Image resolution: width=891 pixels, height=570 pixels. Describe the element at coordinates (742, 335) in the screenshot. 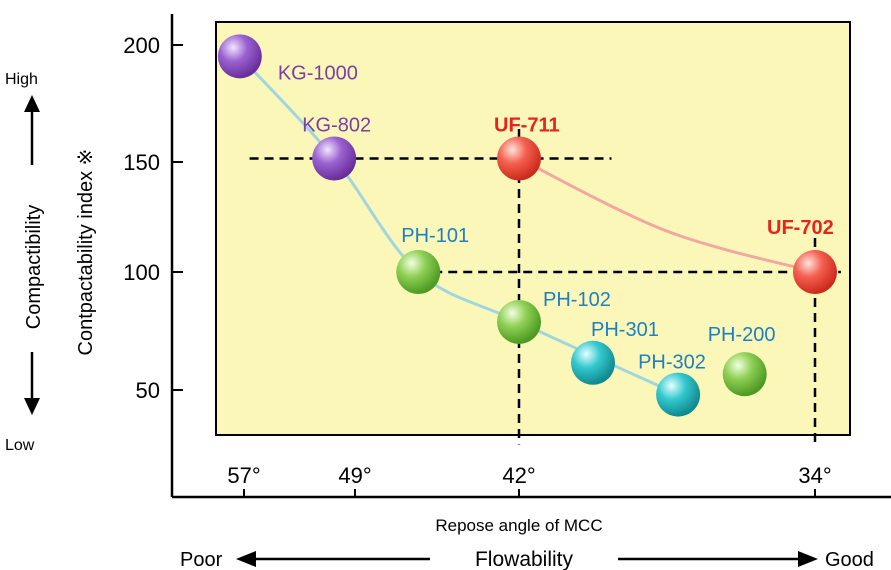

I see `point-label: PH-200` at that location.